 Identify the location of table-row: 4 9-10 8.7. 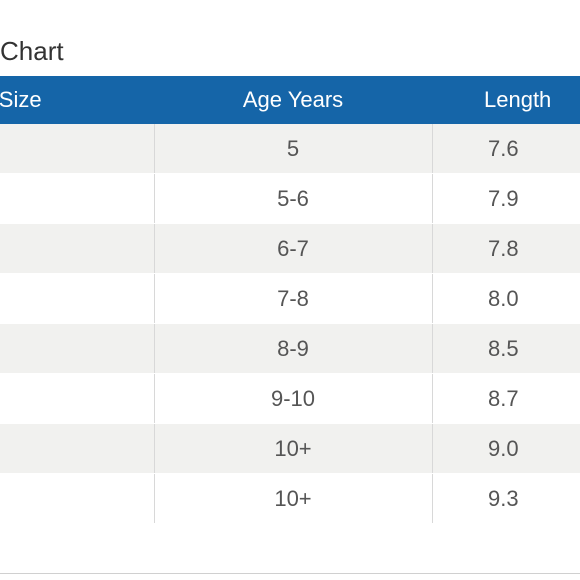
(290, 398).